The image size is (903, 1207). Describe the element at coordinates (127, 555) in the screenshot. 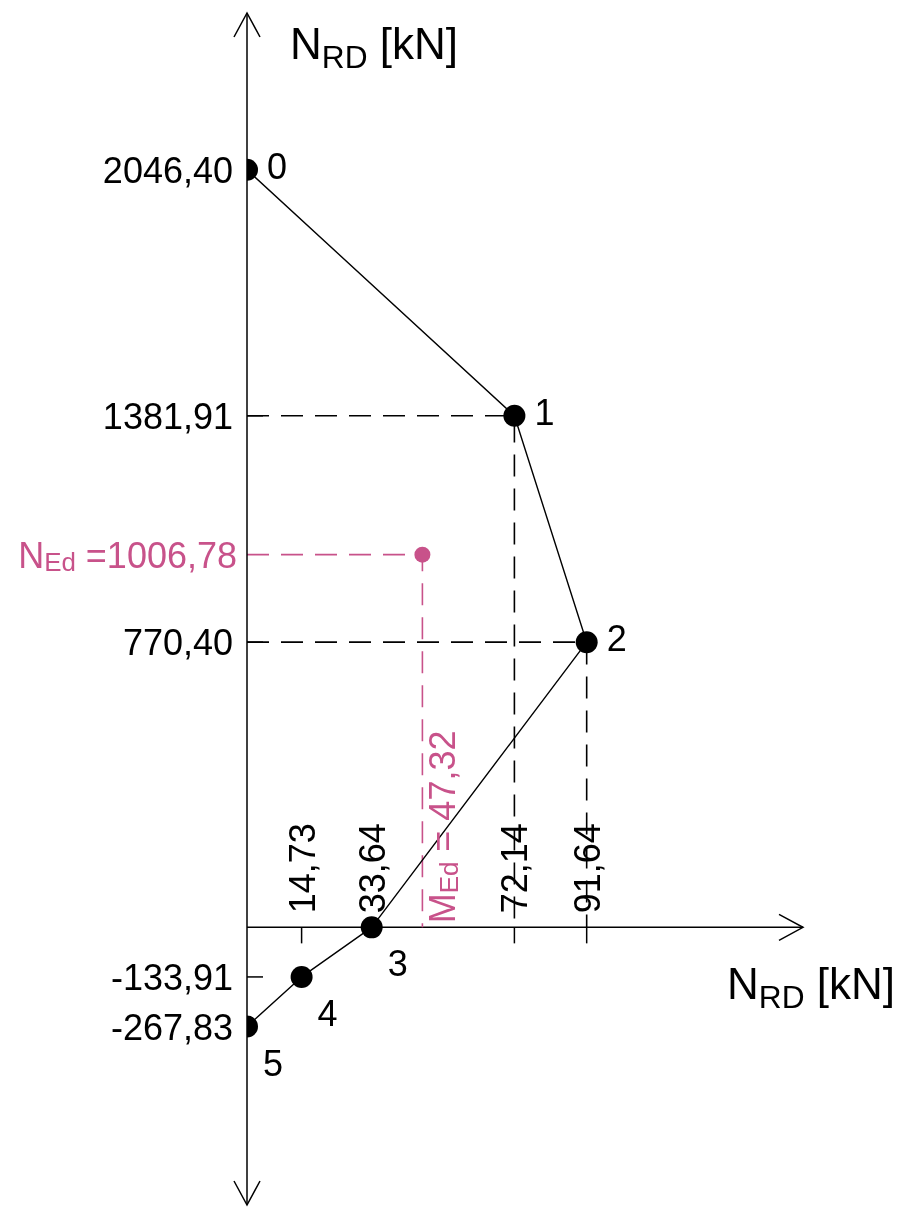

I see `annotation: N$_{Ed}$ =1006,78` at that location.